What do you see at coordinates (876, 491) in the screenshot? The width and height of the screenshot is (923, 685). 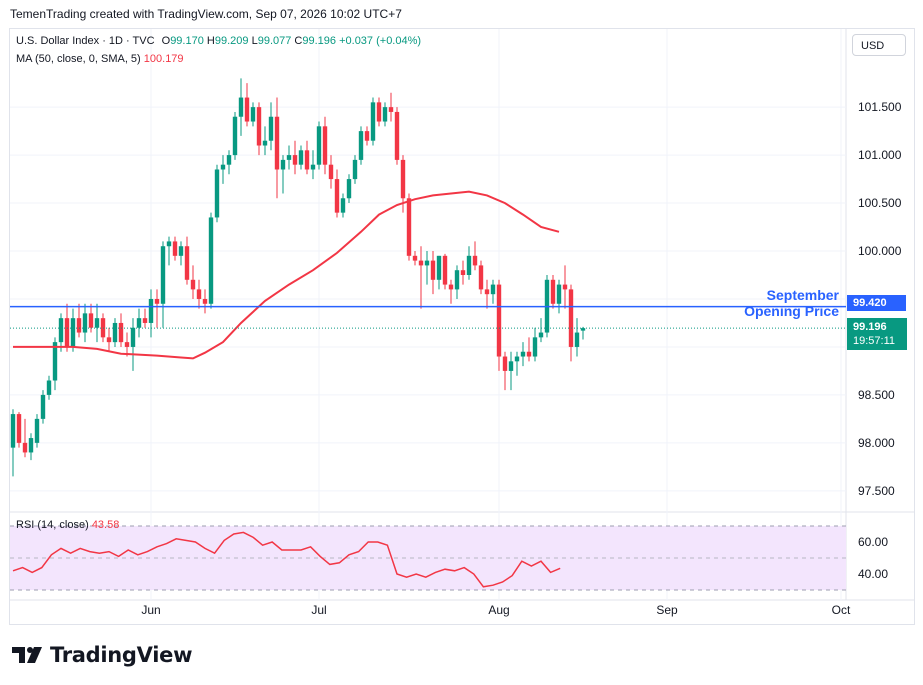 I see `price-tick-label: 97.500` at bounding box center [876, 491].